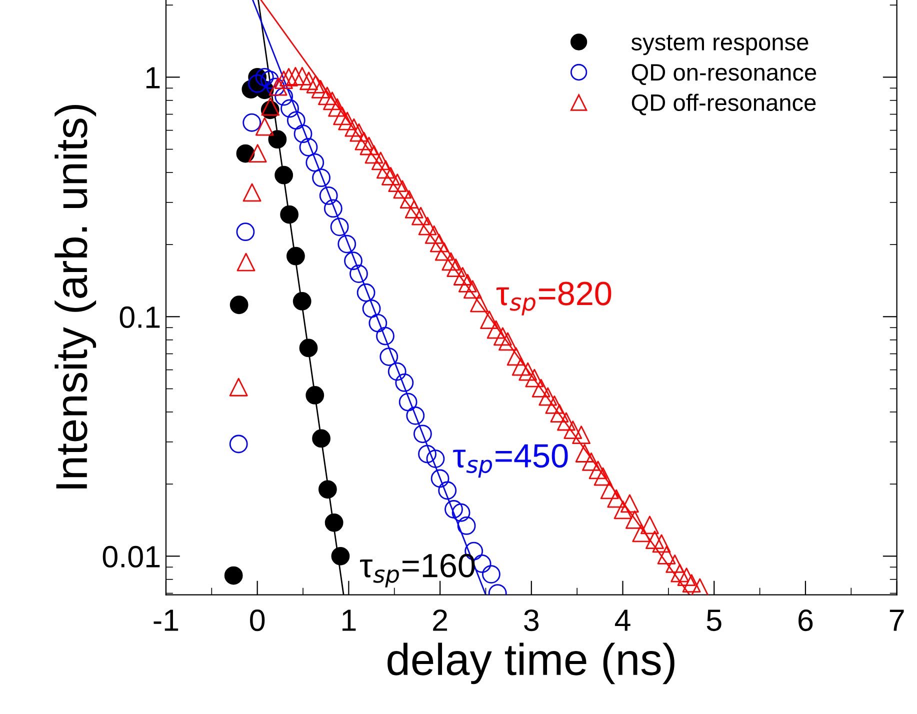 The height and width of the screenshot is (714, 917). Describe the element at coordinates (554, 299) in the screenshot. I see `annotation: τ$_{sp}$=820` at that location.